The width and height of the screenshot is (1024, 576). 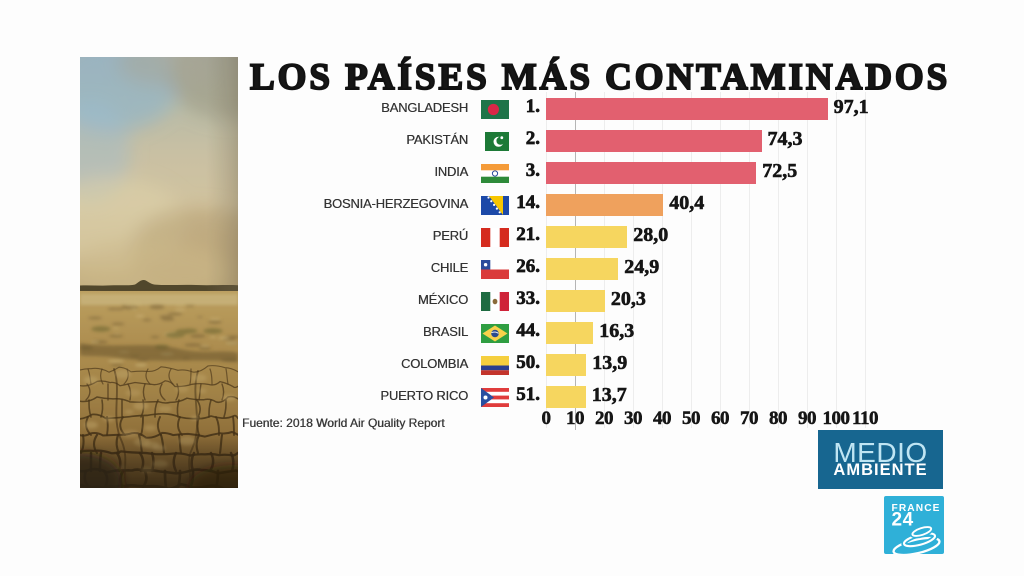 What do you see at coordinates (916, 508) in the screenshot?
I see `svg-text: FRANCE` at bounding box center [916, 508].